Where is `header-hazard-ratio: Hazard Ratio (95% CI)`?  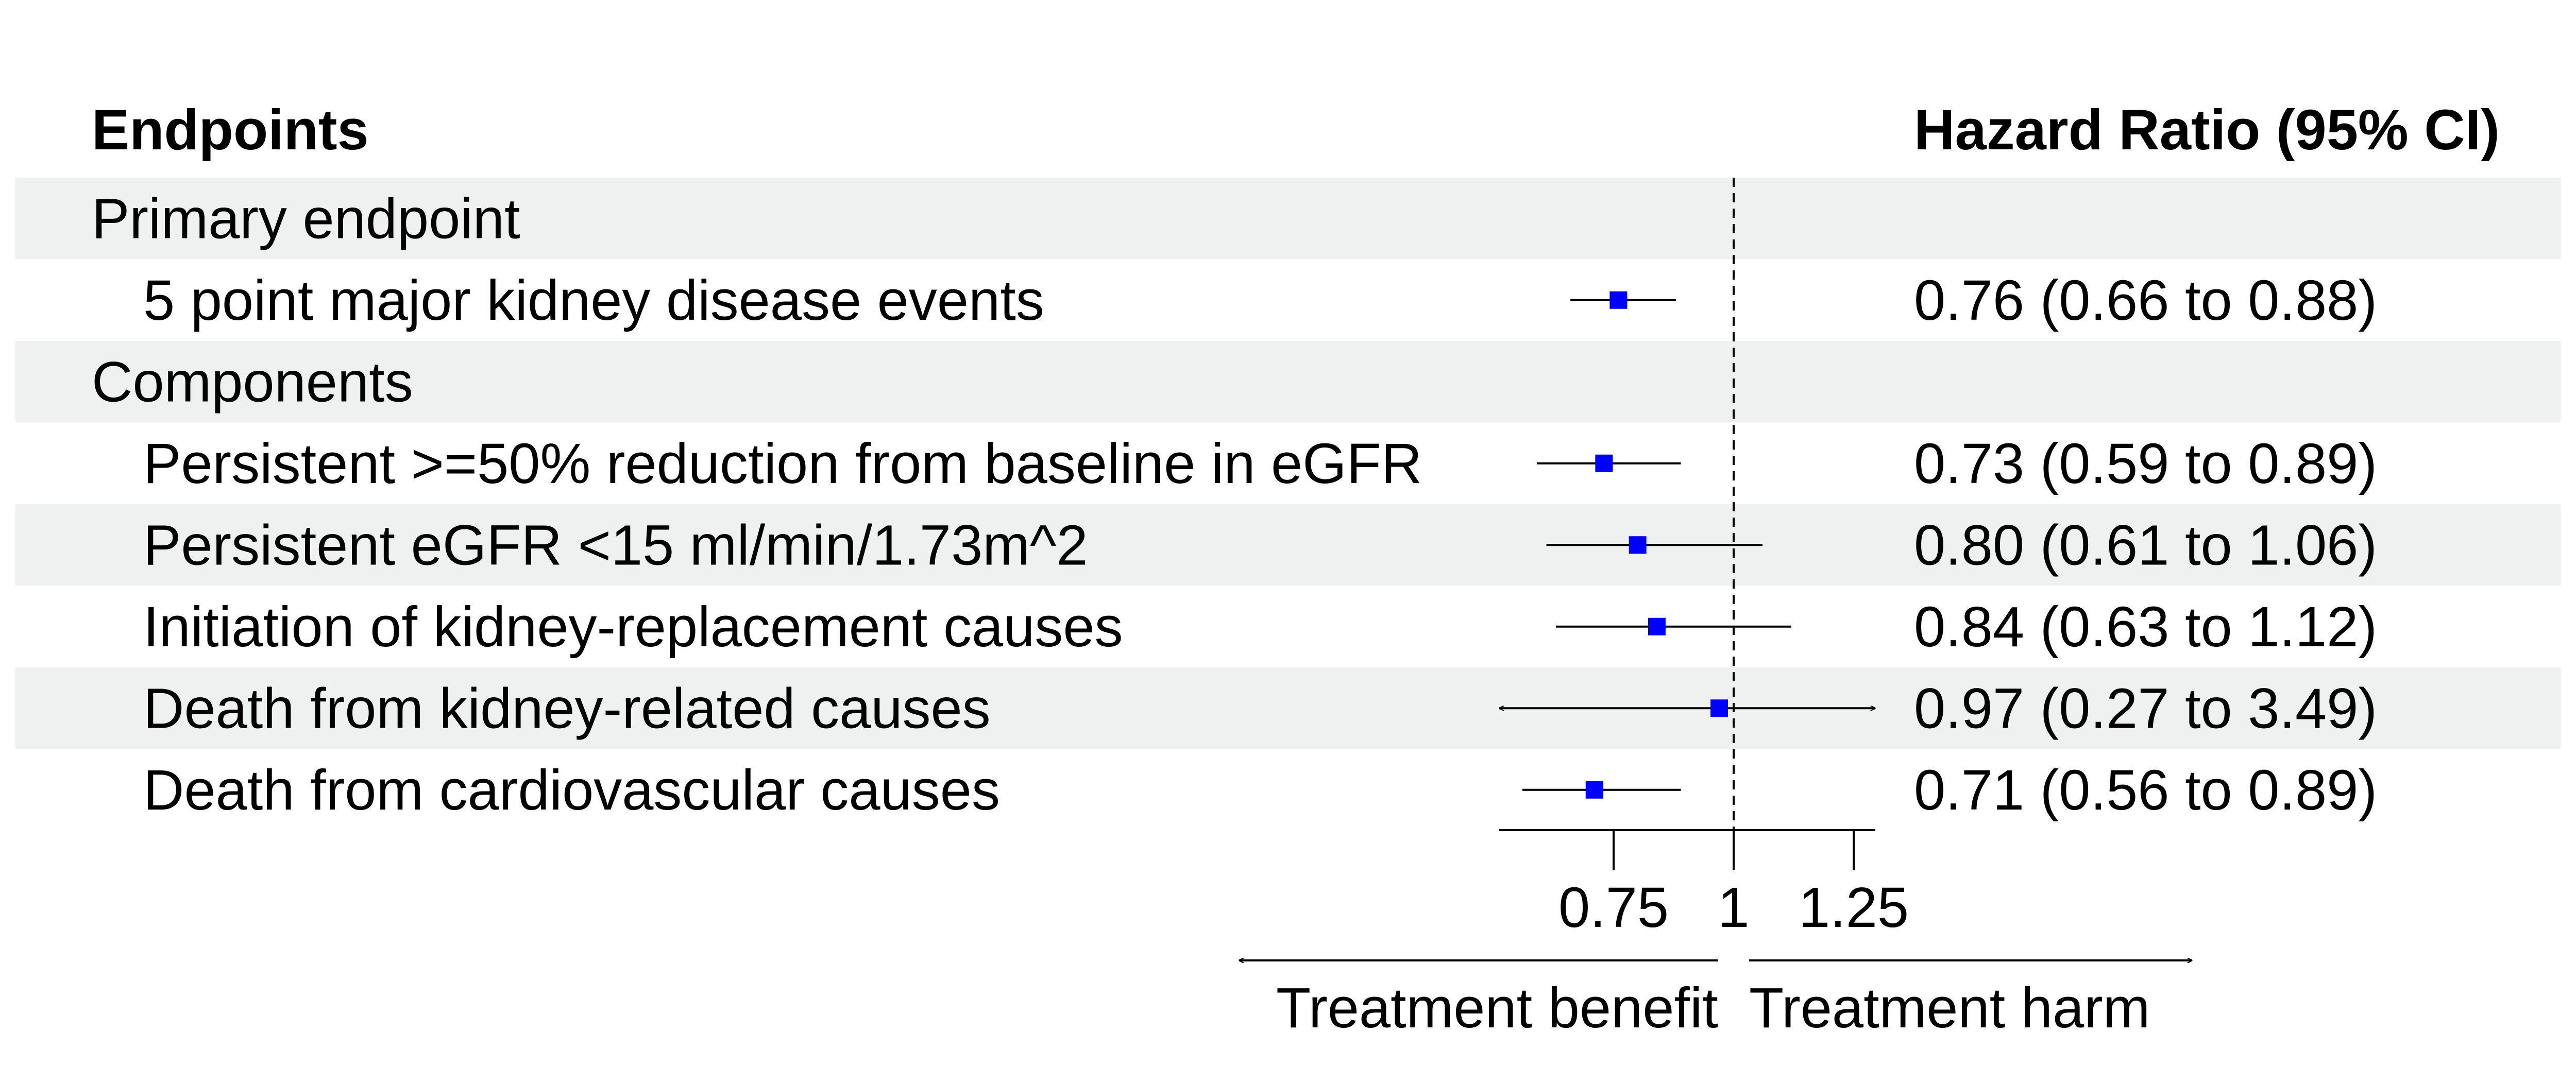 header-hazard-ratio: Hazard Ratio (95% CI) is located at coordinates (2207, 130).